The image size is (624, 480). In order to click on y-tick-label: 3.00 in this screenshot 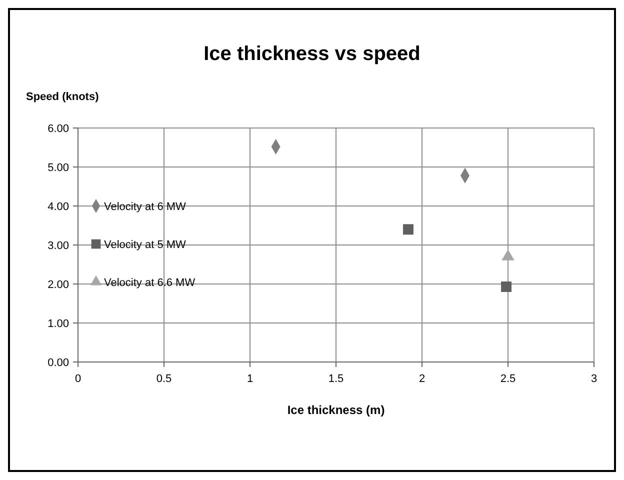, I will do `click(58, 246)`.